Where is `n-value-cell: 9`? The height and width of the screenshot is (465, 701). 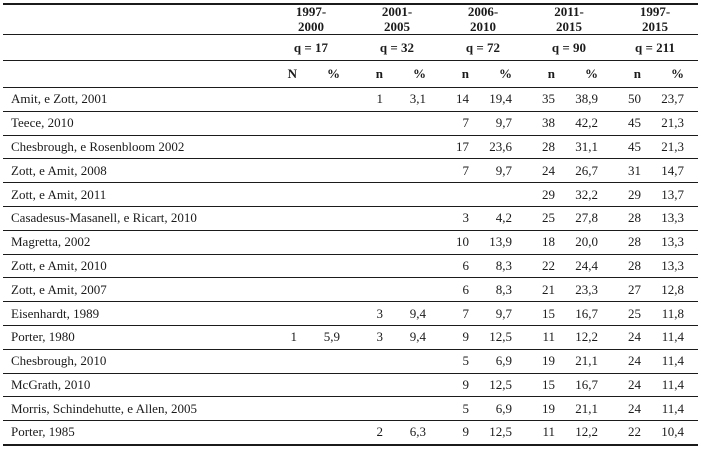 n-value-cell: 9 is located at coordinates (462, 337).